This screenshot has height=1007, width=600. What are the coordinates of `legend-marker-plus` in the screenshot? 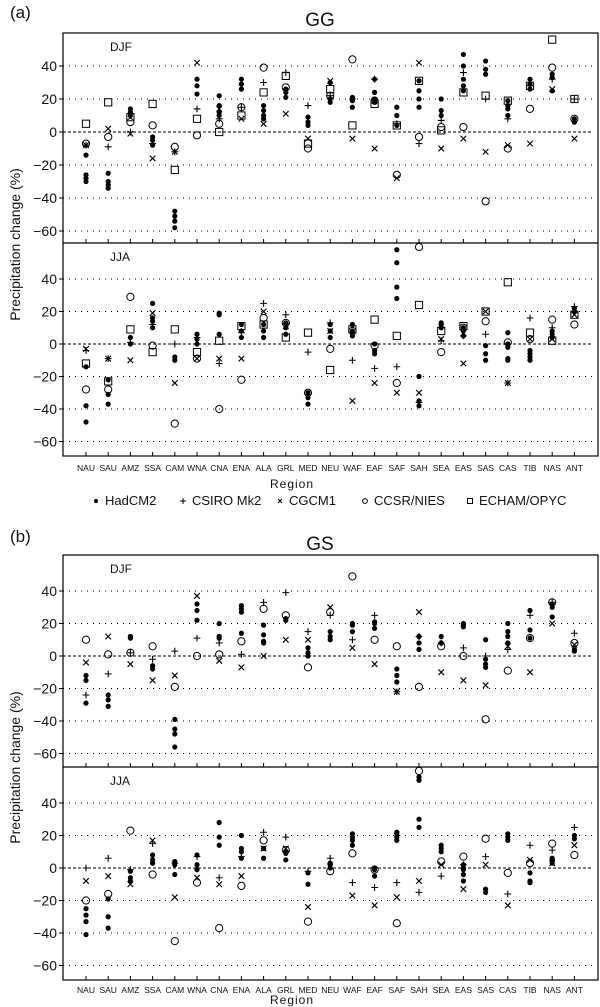 It's located at (183, 501).